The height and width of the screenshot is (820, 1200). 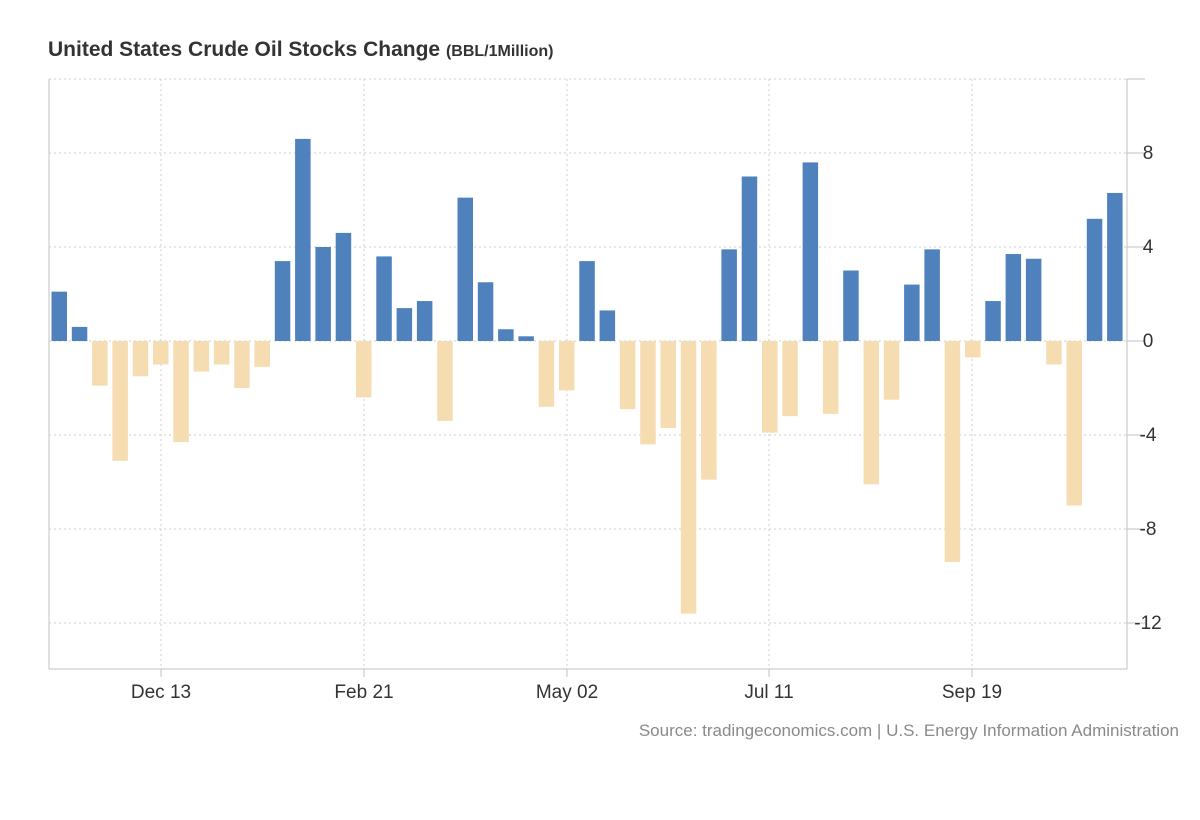 I want to click on chart-unit: (BBL/1Million), so click(x=499, y=51).